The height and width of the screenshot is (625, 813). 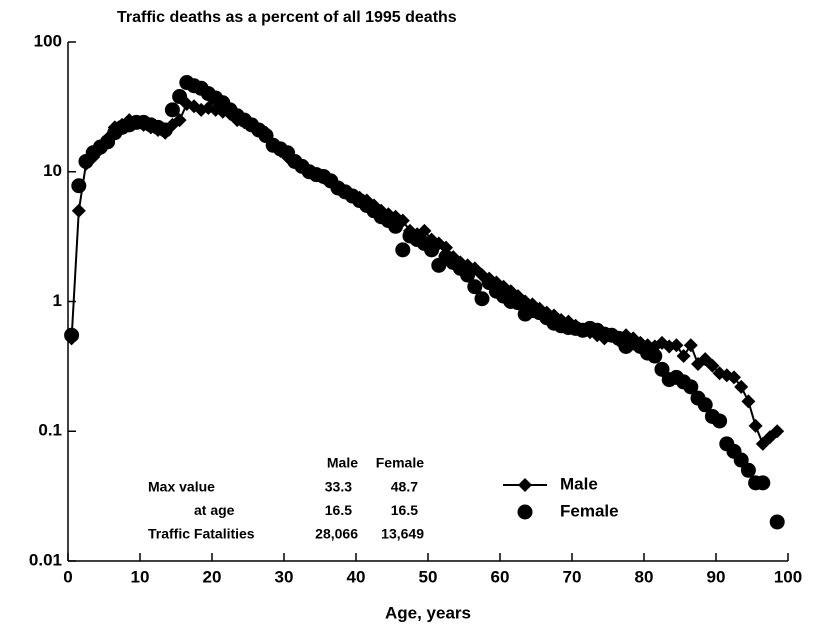 I want to click on x-tick-label: 10, so click(x=140, y=576).